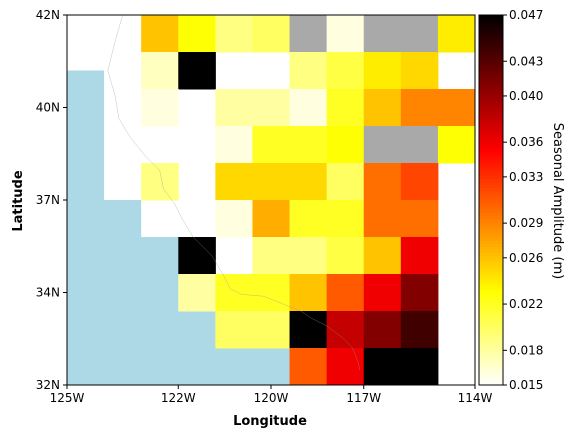  I want to click on colorbar-tick-label: 0.033, so click(526, 177).